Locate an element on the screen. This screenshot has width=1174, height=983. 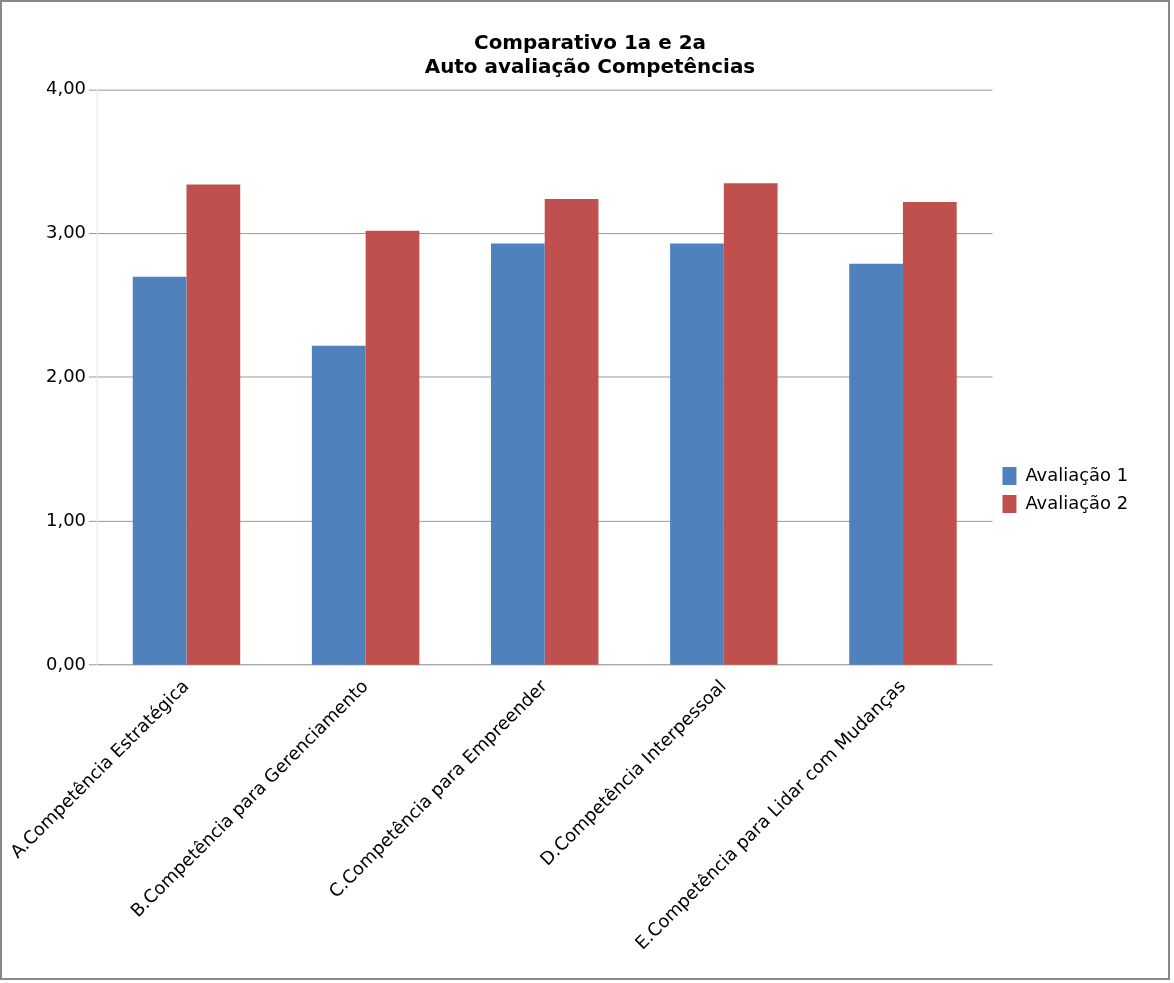
y-tick-label: 3,00 is located at coordinates (66, 232).